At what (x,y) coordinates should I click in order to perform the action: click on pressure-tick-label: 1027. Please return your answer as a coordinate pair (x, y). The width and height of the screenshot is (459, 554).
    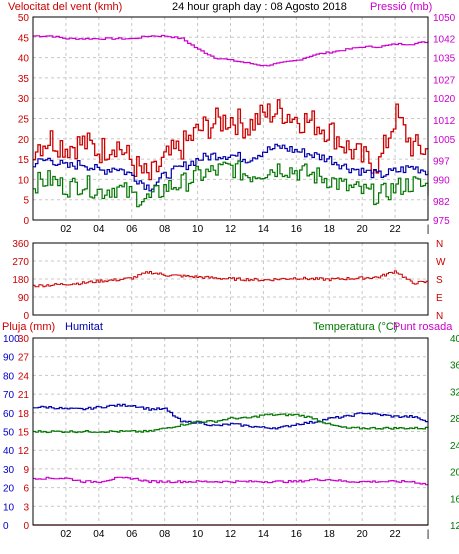
    Looking at the image, I should click on (444, 80).